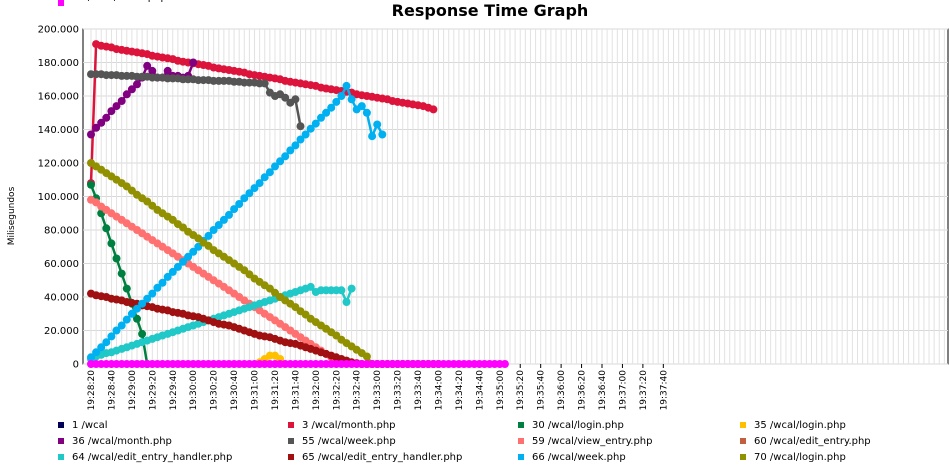 The height and width of the screenshot is (471, 949). What do you see at coordinates (58, 197) in the screenshot?
I see `y-tick-label: 100.000` at bounding box center [58, 197].